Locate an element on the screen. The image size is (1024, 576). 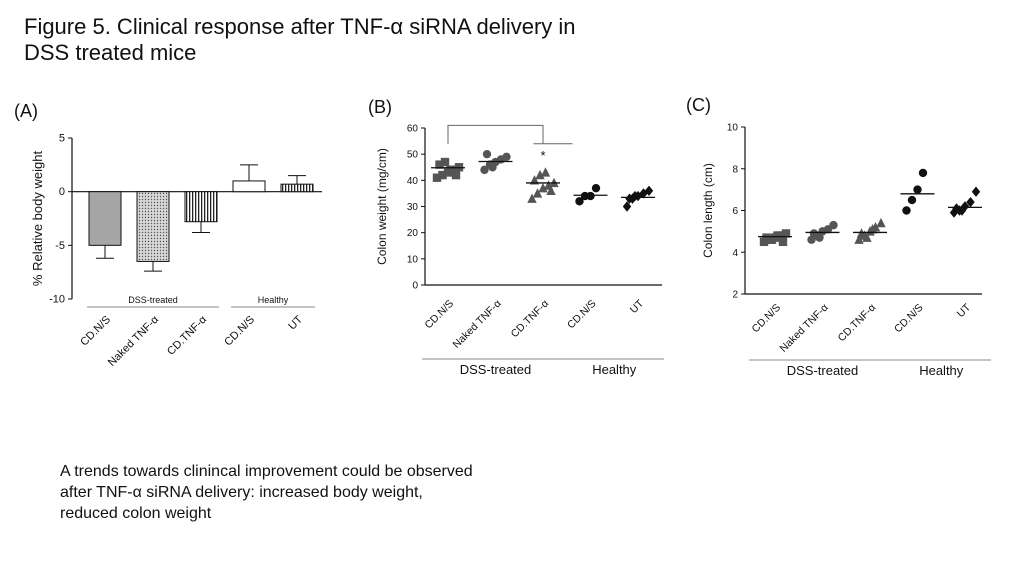
panel-c-category-label: Naked TNF-α is located at coordinates (804, 328).